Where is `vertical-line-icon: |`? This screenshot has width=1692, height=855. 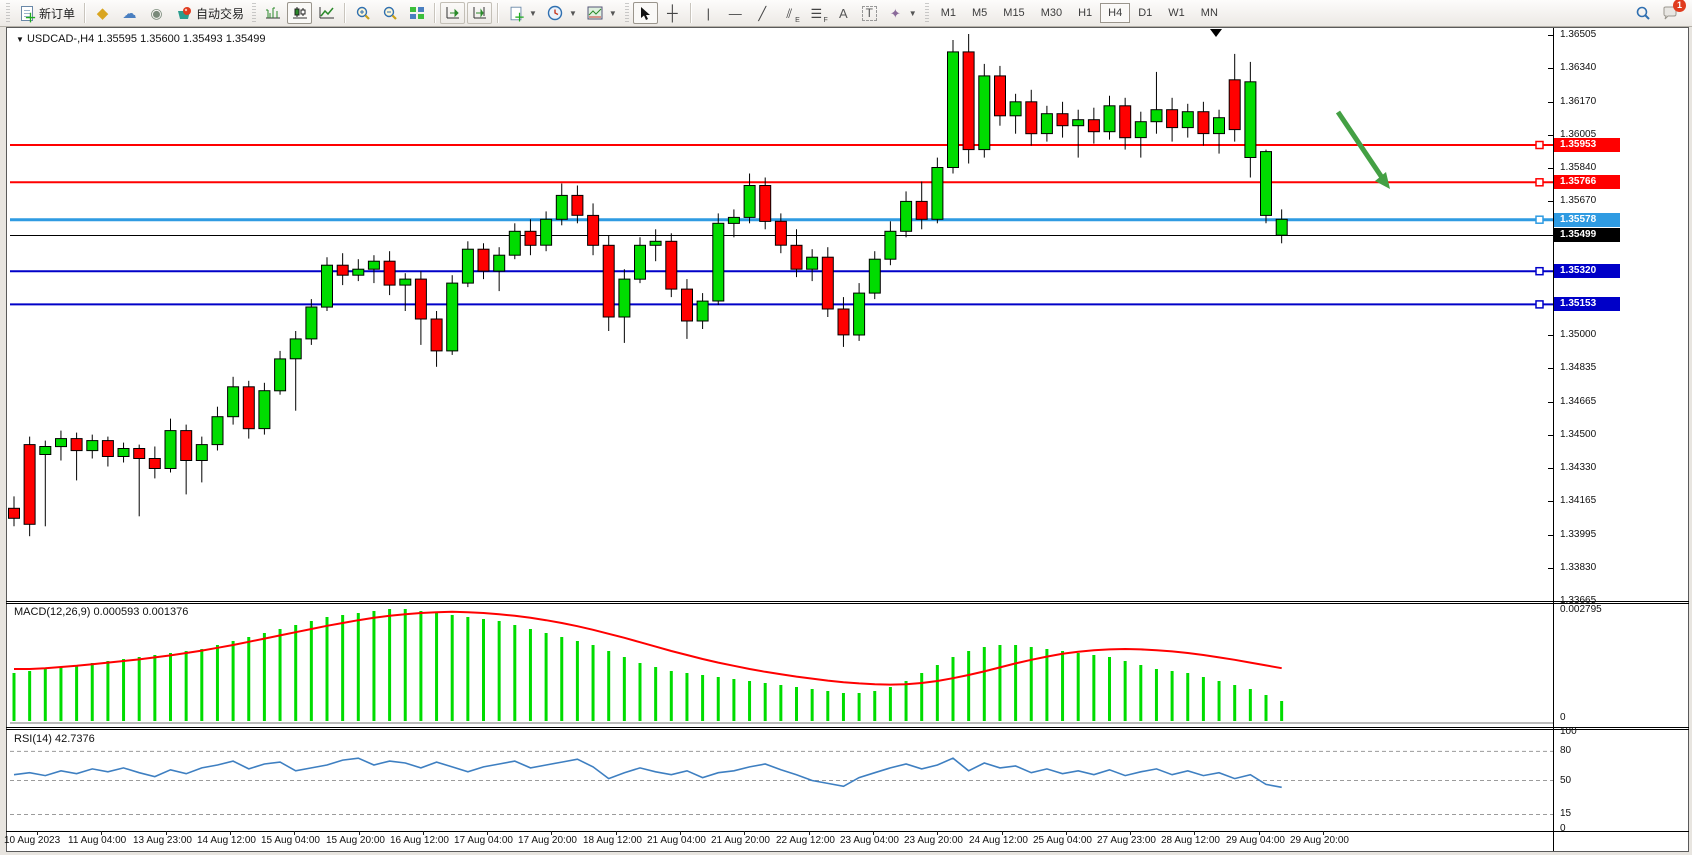
vertical-line-icon: | is located at coordinates (708, 13).